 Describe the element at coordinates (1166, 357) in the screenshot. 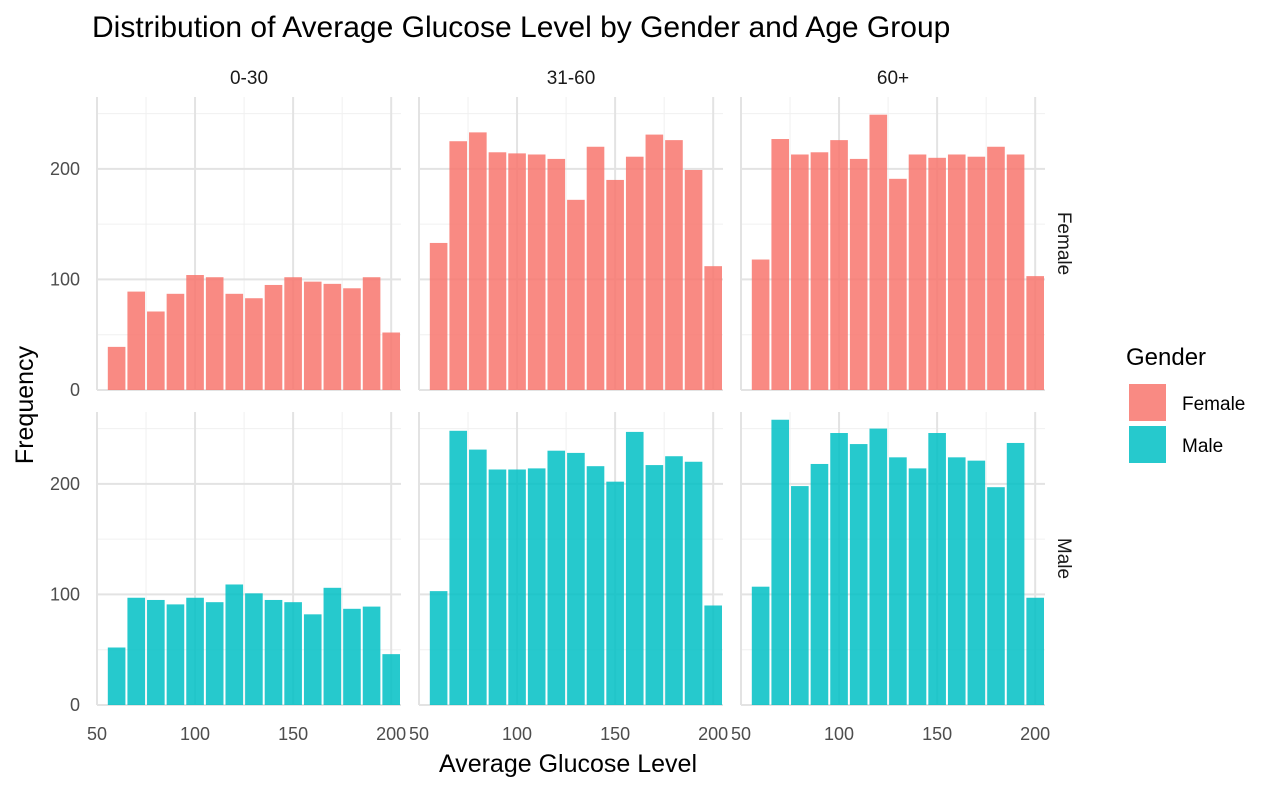

I see `legend-title: Gender` at that location.